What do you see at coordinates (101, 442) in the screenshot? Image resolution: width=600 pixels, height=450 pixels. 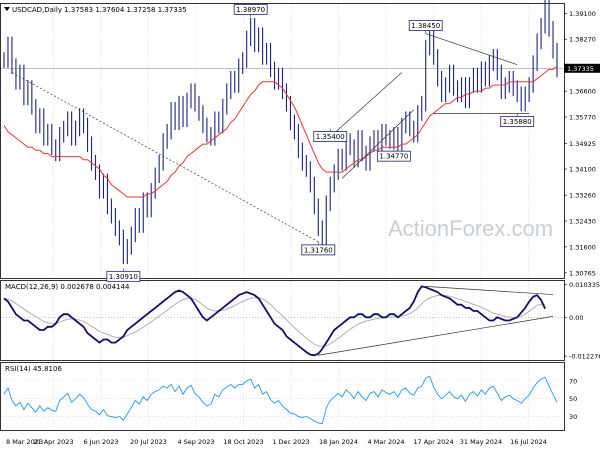 I see `x-tick-label: 6 Jun 2023` at bounding box center [101, 442].